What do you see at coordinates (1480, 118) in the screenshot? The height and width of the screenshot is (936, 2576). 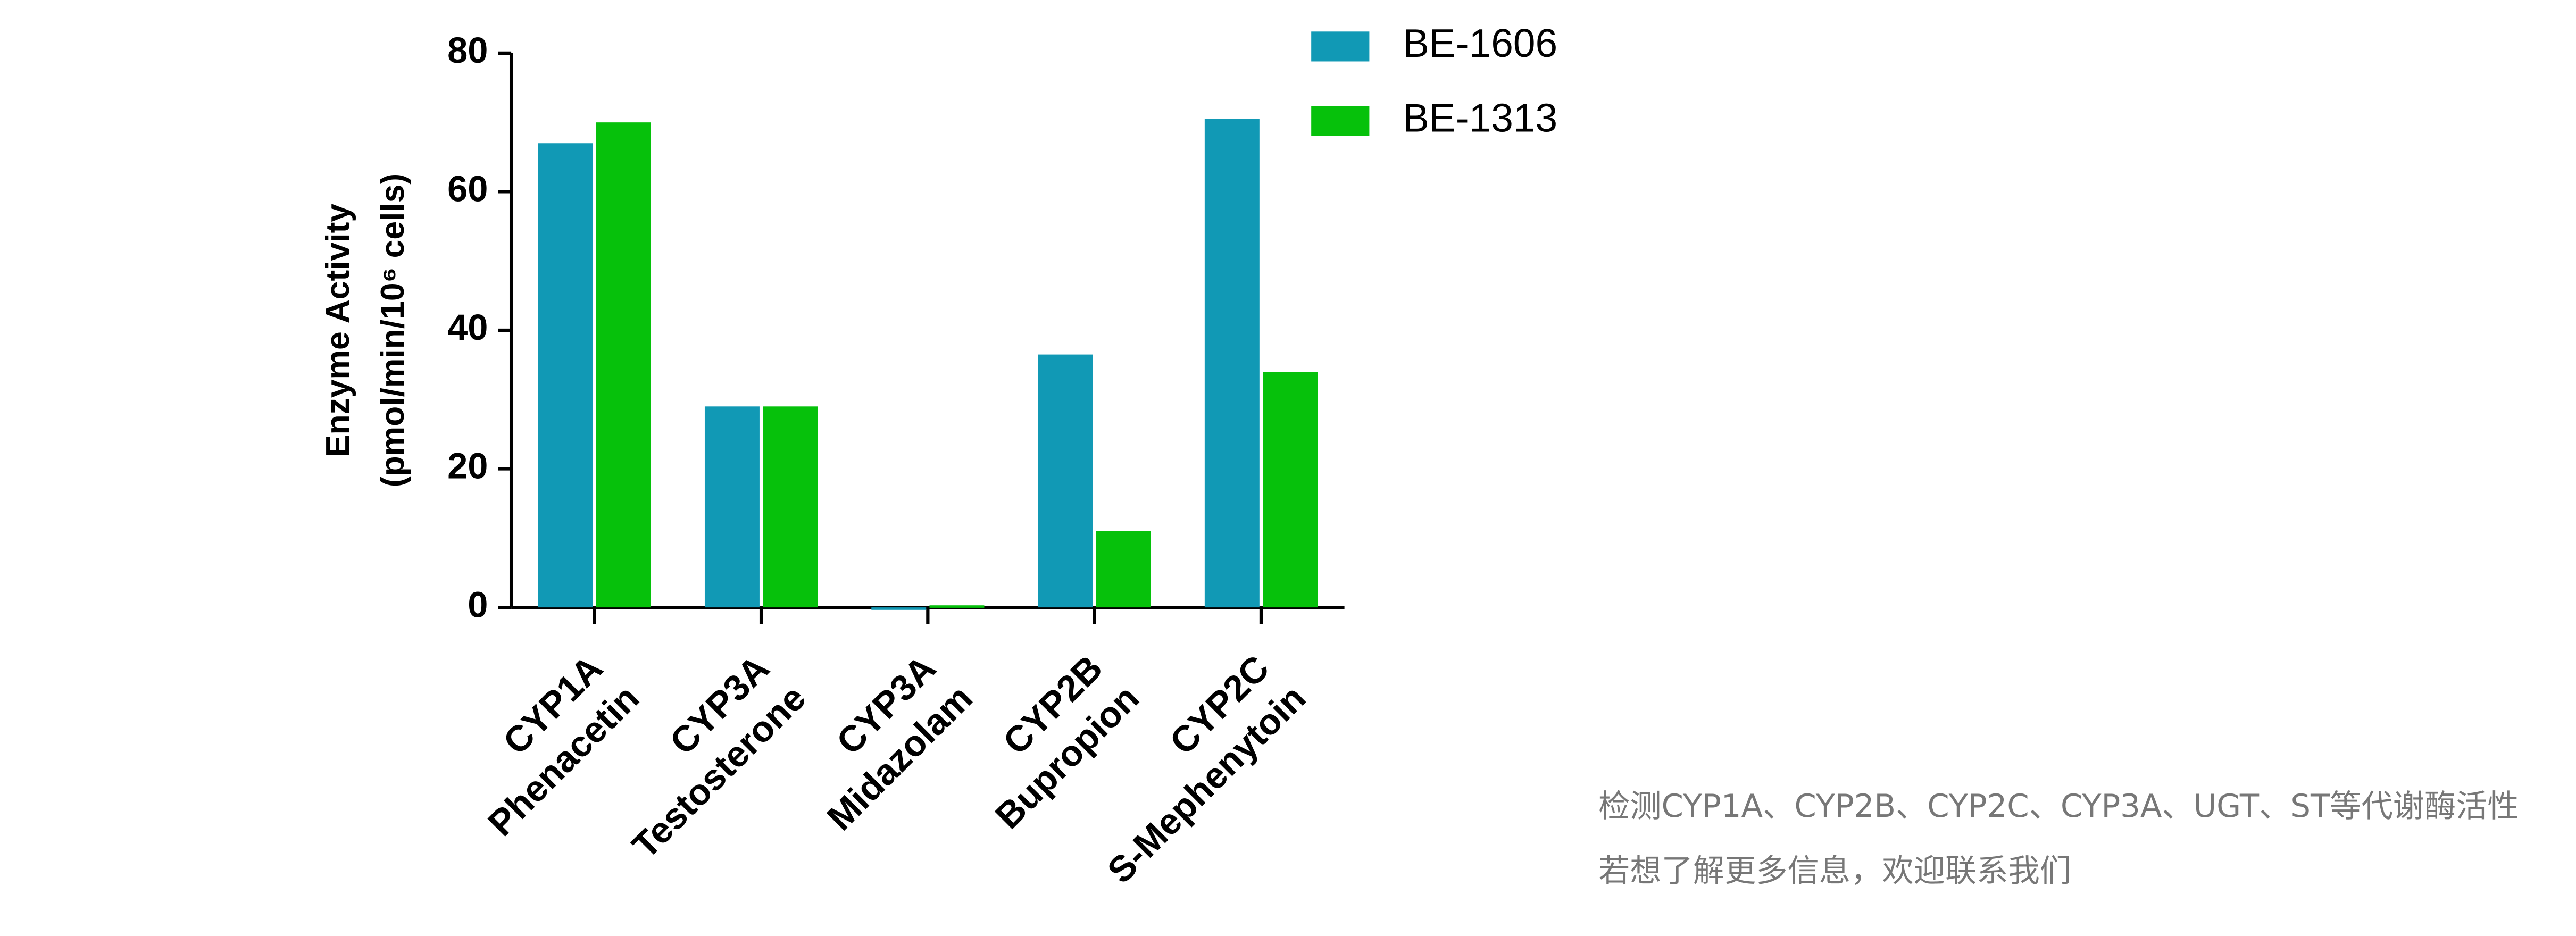 I see `legend-label: BE-1313` at bounding box center [1480, 118].